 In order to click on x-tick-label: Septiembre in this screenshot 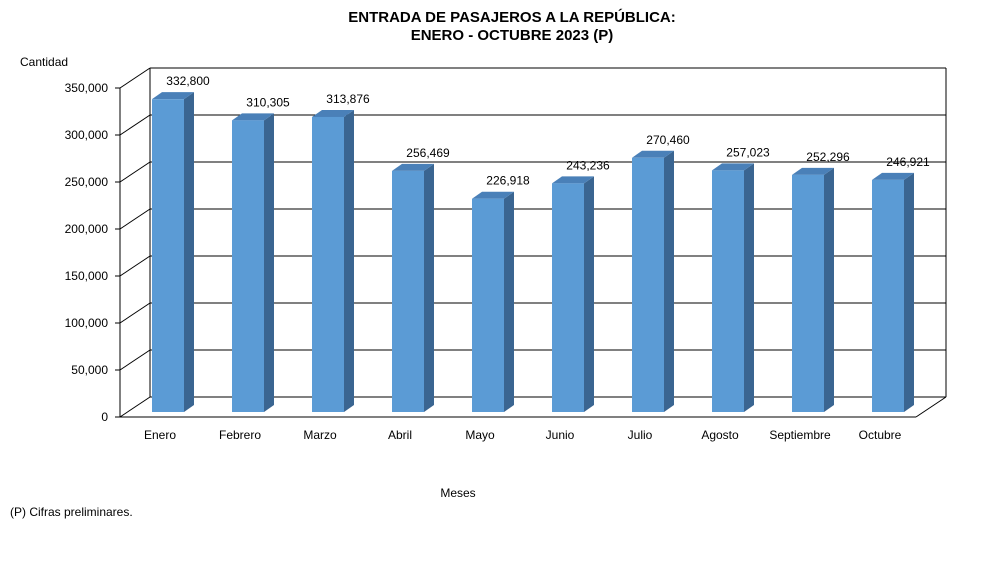, I will do `click(800, 435)`.